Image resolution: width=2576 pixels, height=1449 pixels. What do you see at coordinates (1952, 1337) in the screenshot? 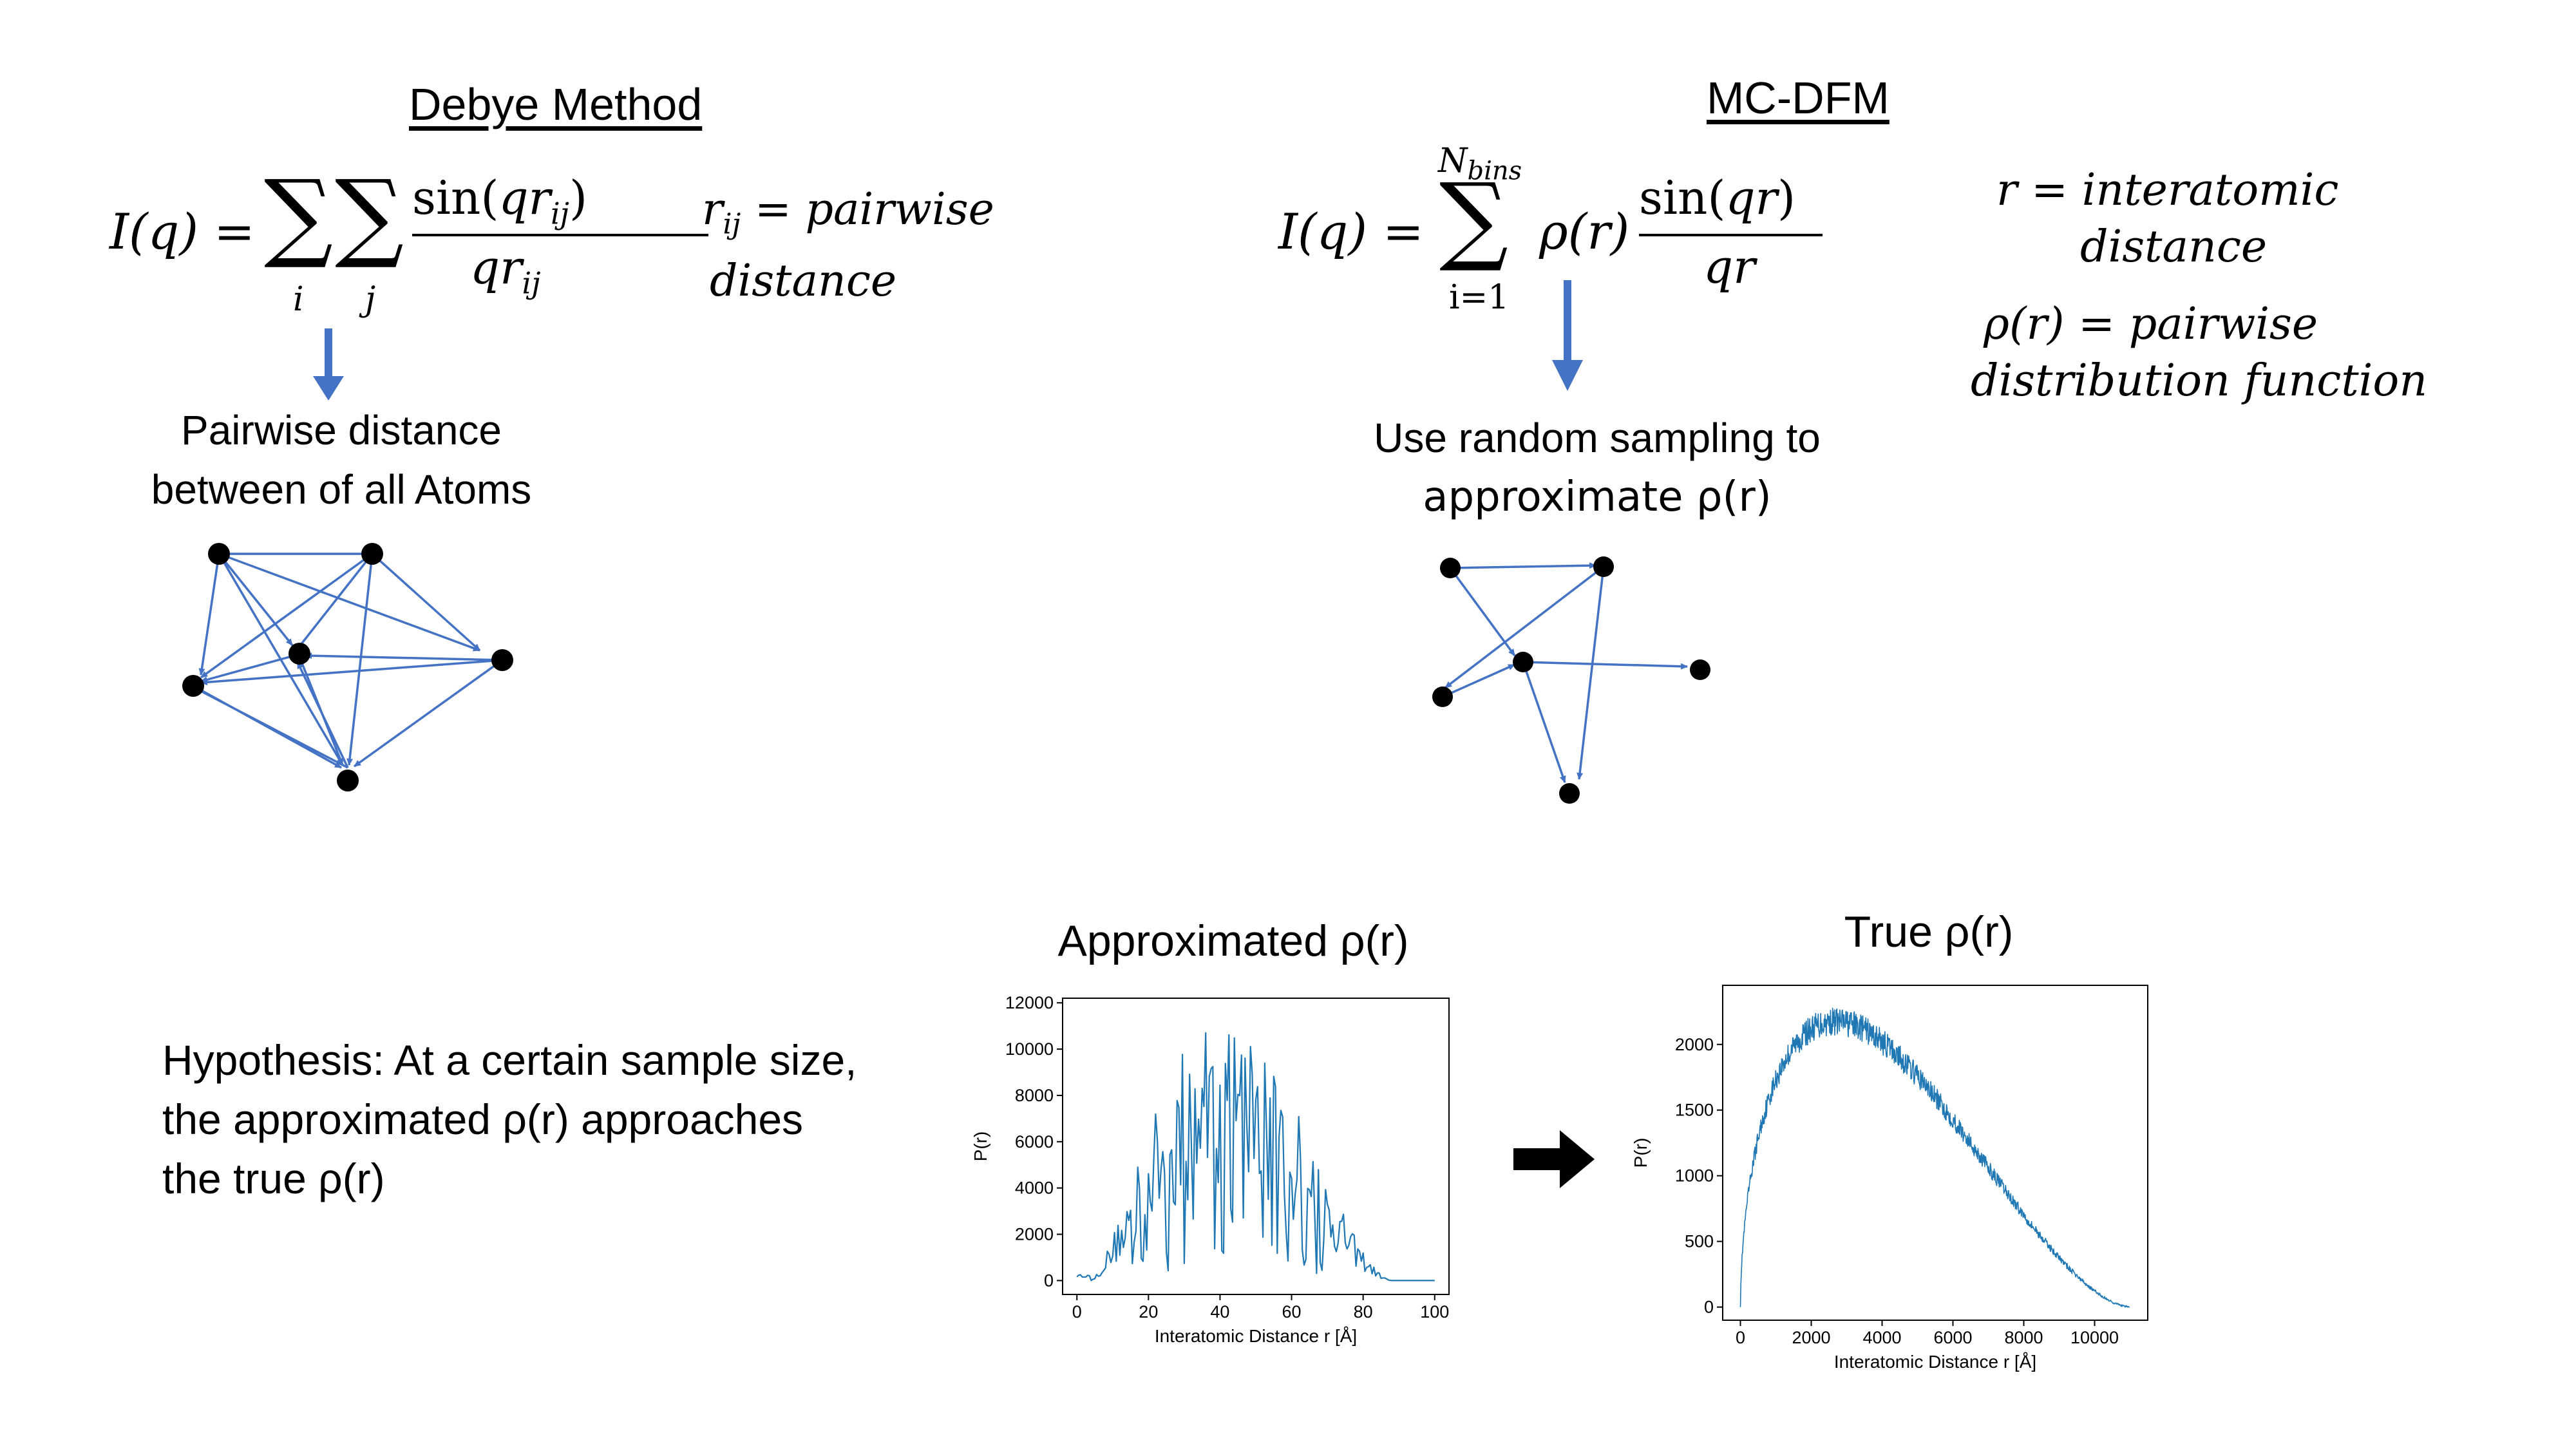
I see `x-tick-label: 6000` at bounding box center [1952, 1337].